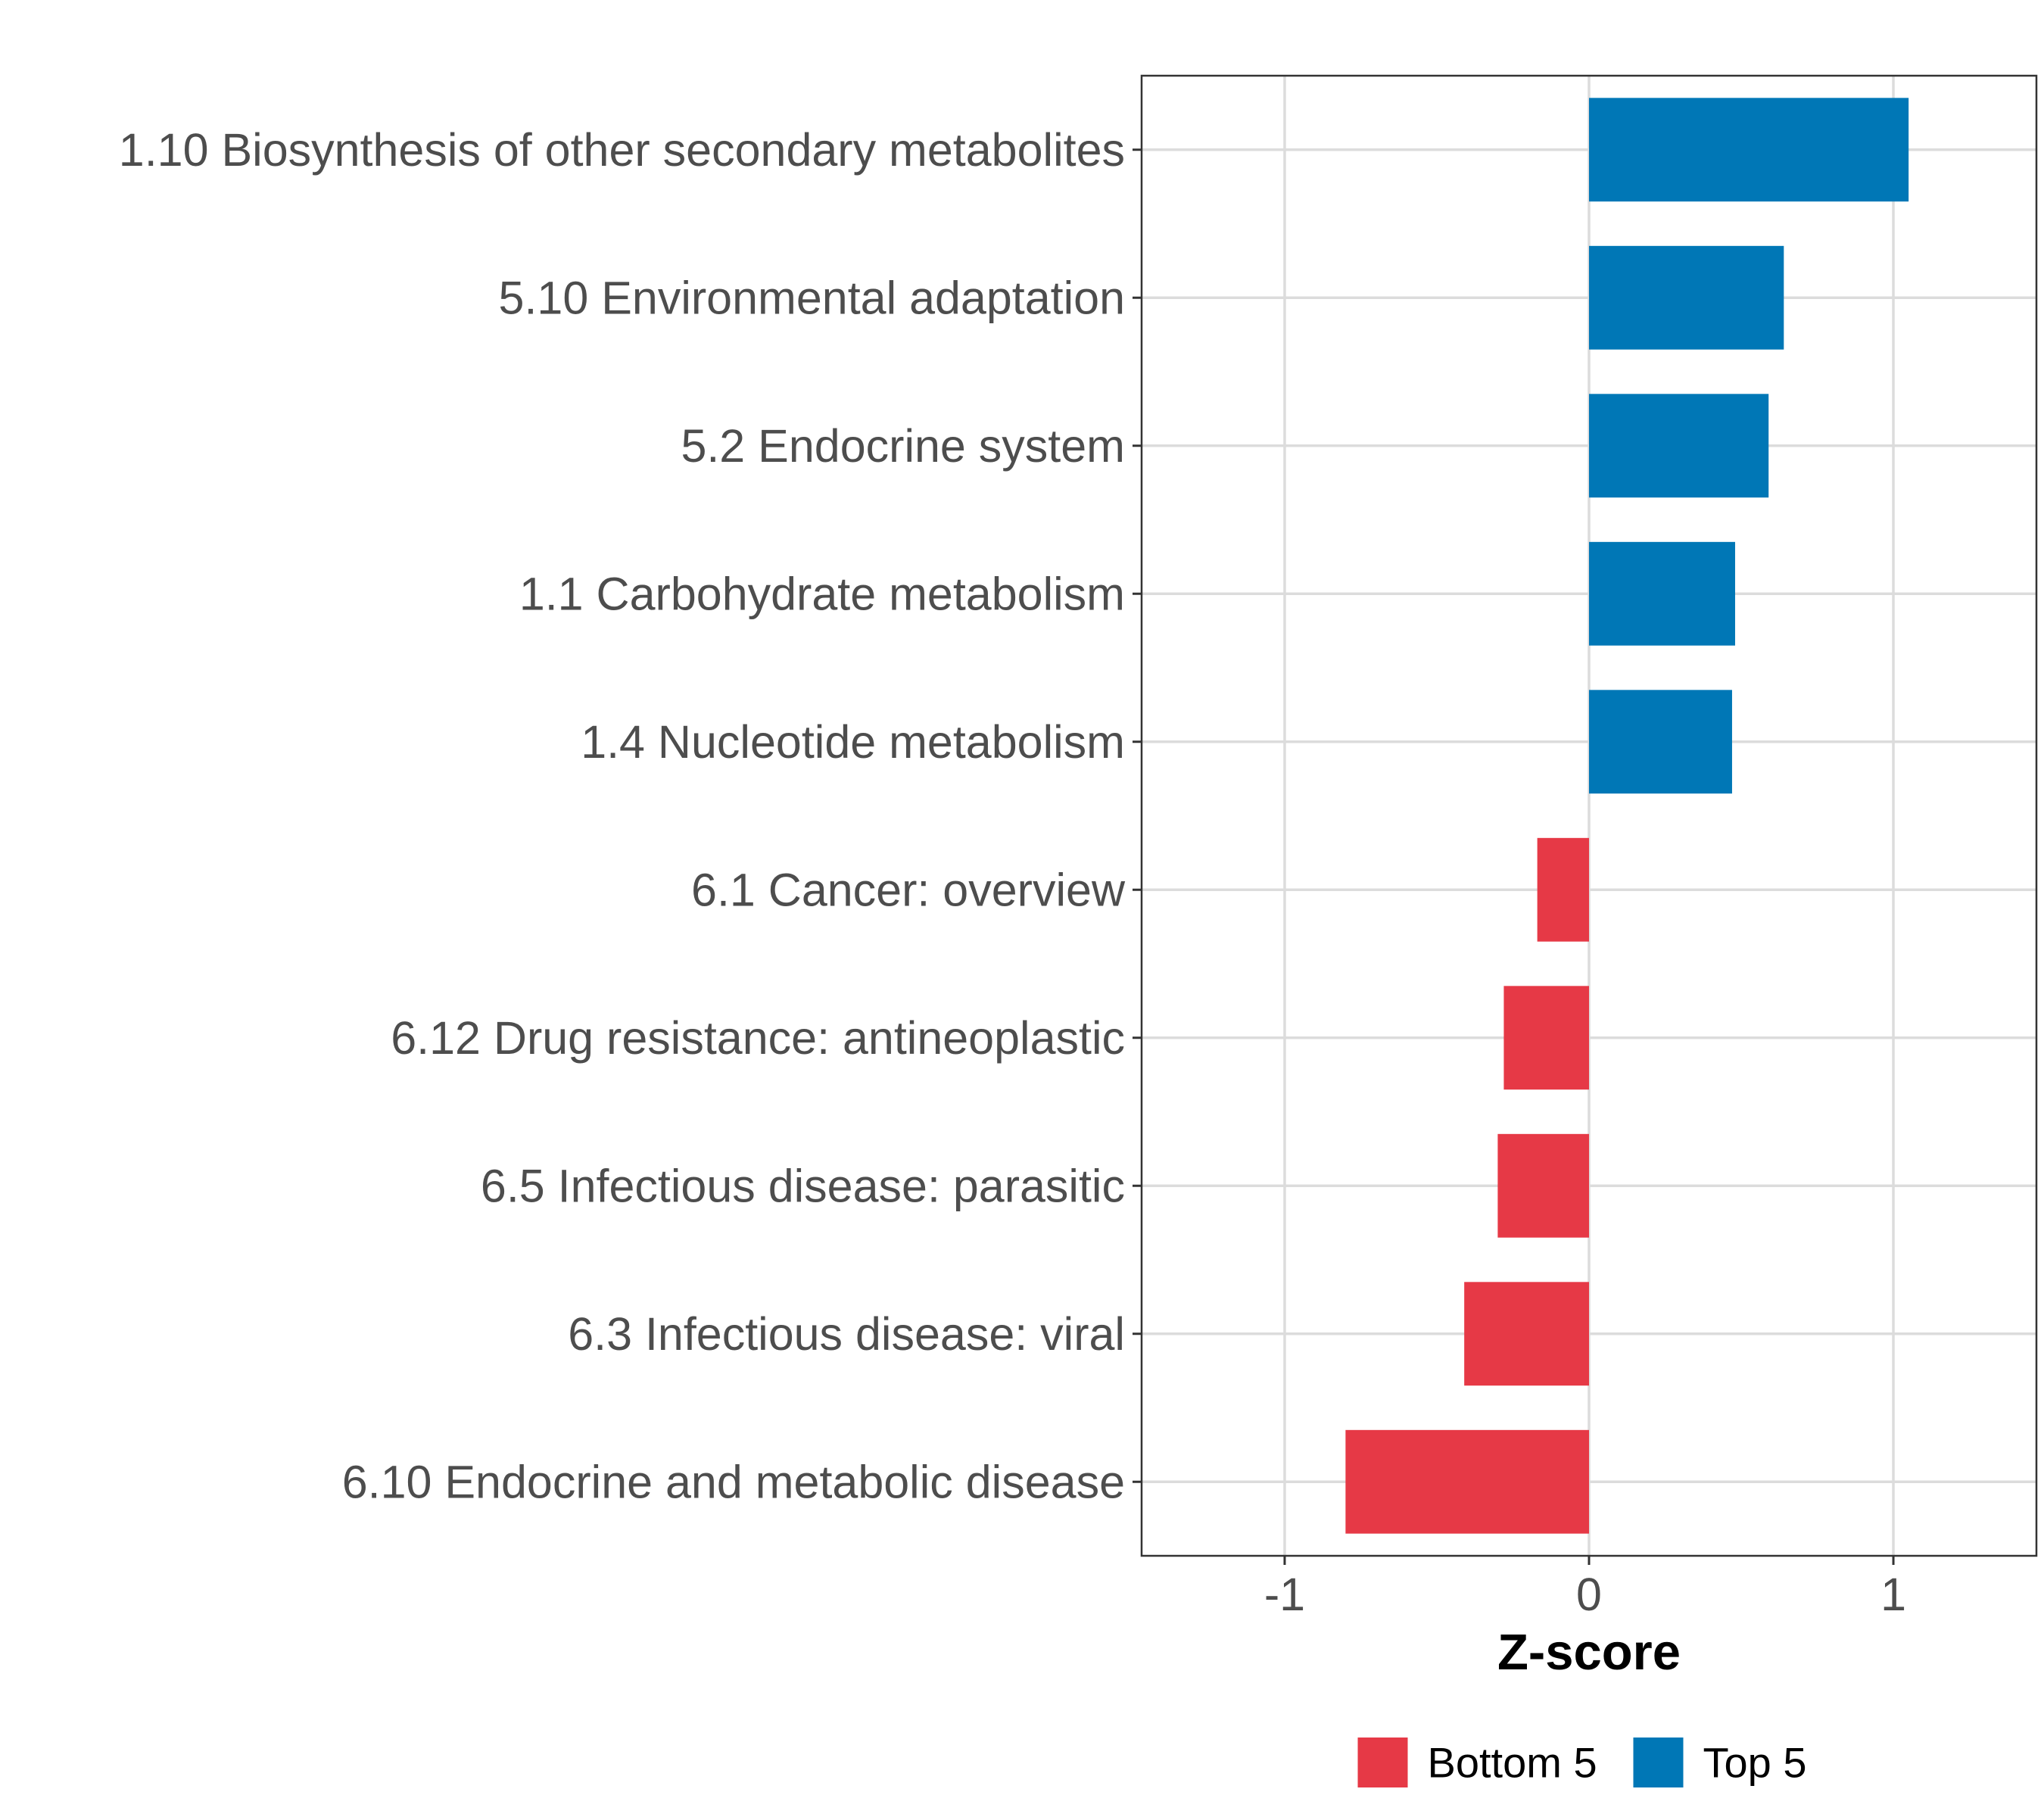 The height and width of the screenshot is (1817, 2044). I want to click on legend-label: Bottom 5, so click(1512, 1763).